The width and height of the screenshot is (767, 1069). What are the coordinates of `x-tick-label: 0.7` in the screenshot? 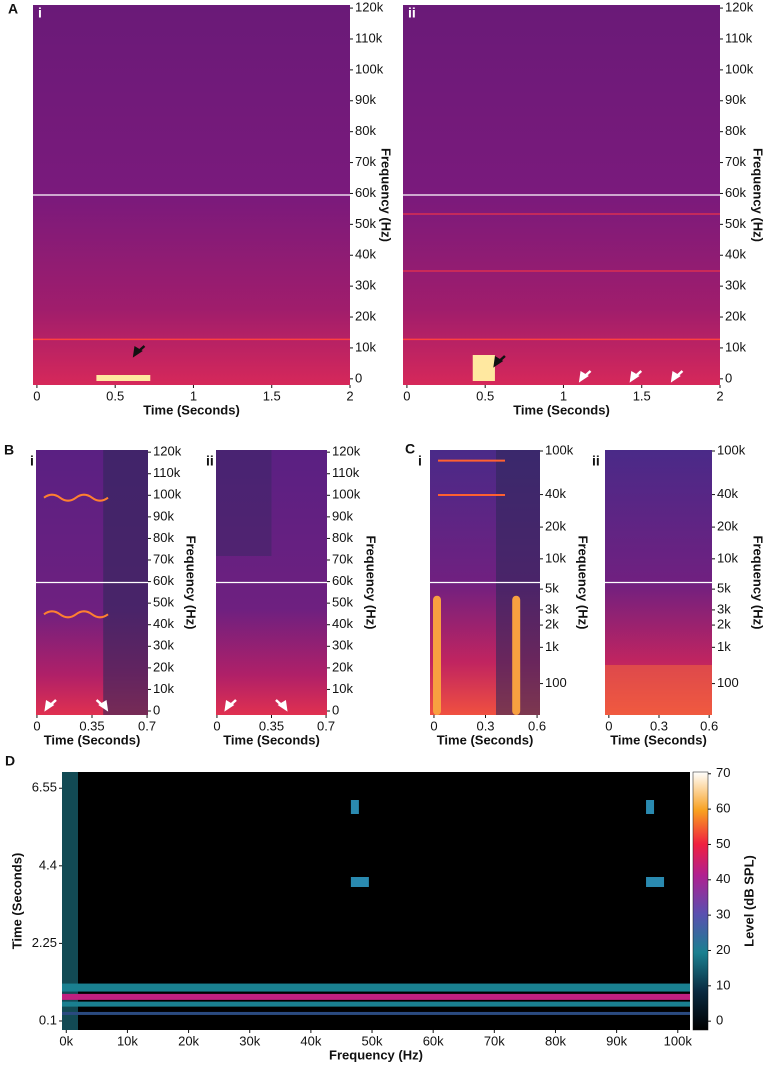 It's located at (147, 725).